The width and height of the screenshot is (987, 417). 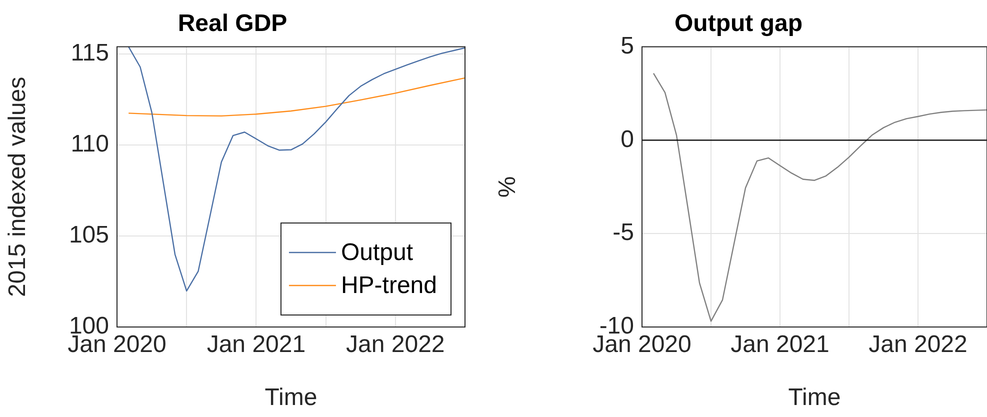 I want to click on y-tick-label: 105, so click(x=88, y=235).